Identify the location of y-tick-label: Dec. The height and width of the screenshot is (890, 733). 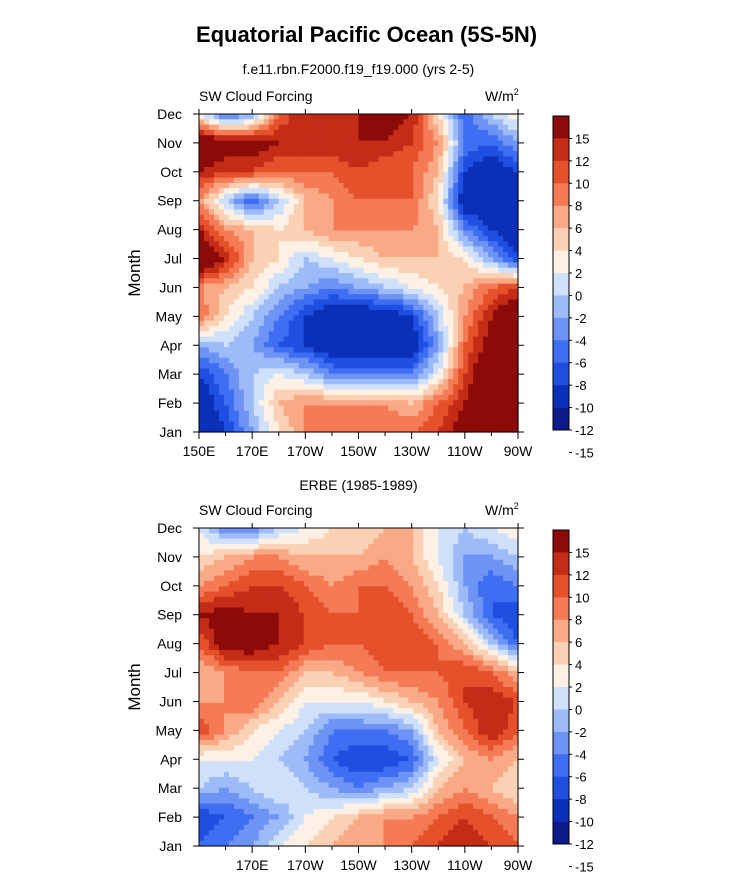
(169, 114).